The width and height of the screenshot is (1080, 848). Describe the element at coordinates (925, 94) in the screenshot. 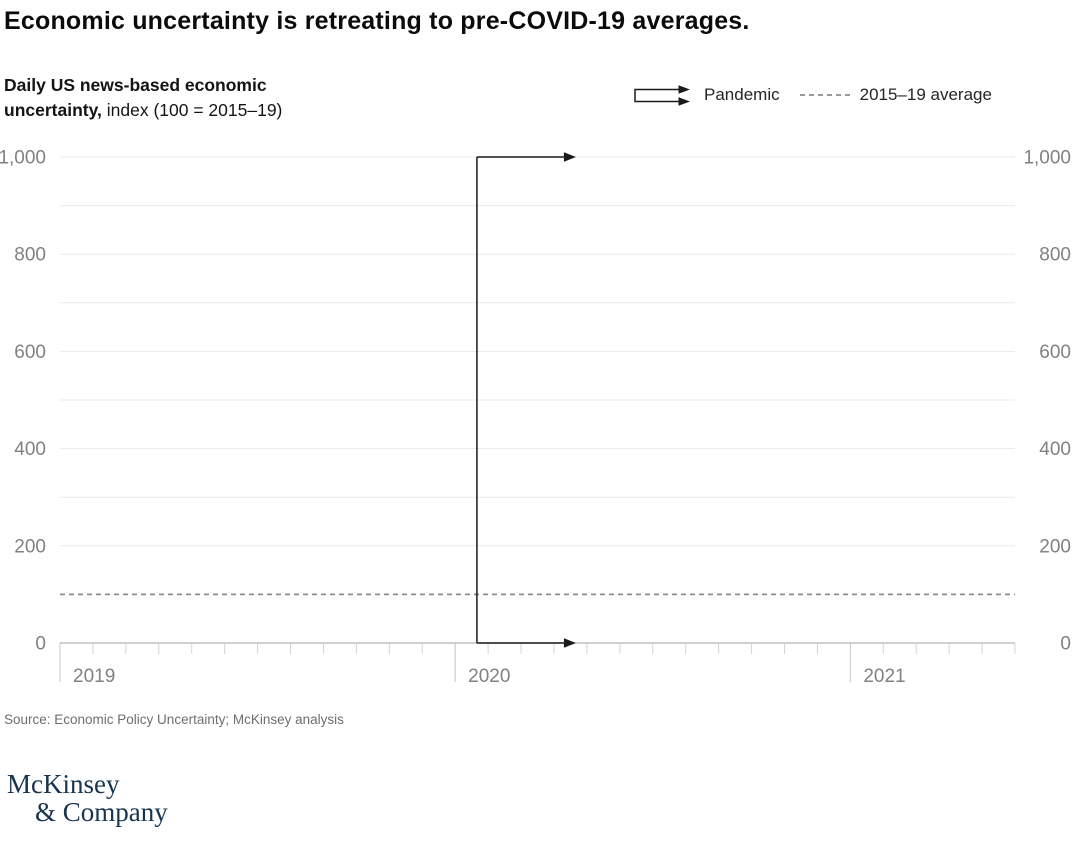

I see `legend-average-label: 2015–19 average` at that location.